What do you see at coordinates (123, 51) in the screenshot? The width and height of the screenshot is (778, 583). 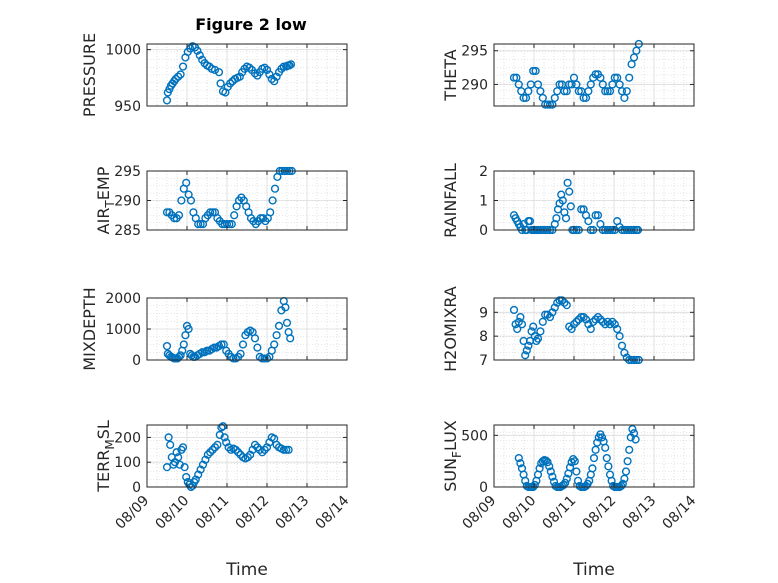 I see `y-tick-label: 1000` at bounding box center [123, 51].